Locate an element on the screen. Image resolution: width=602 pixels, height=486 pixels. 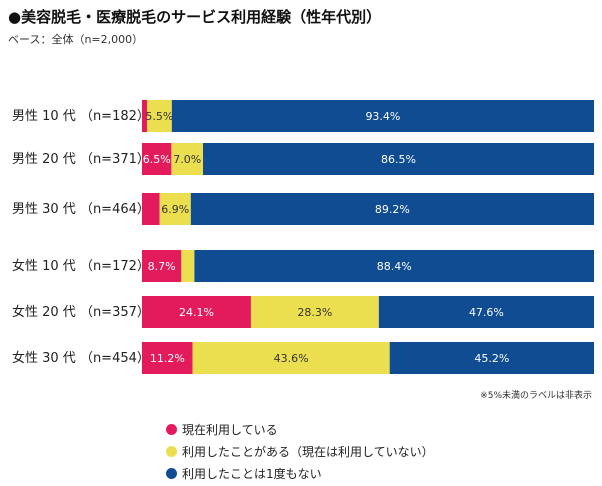
legend-item-never: 利用したことは1度もない is located at coordinates (300, 473).